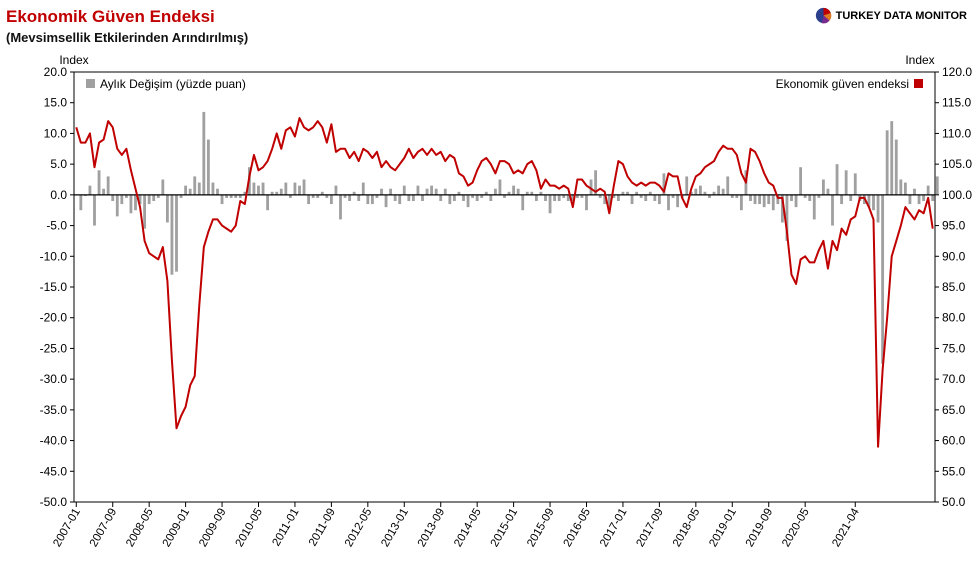  Describe the element at coordinates (954, 226) in the screenshot. I see `right-tick-label: 95.0` at that location.